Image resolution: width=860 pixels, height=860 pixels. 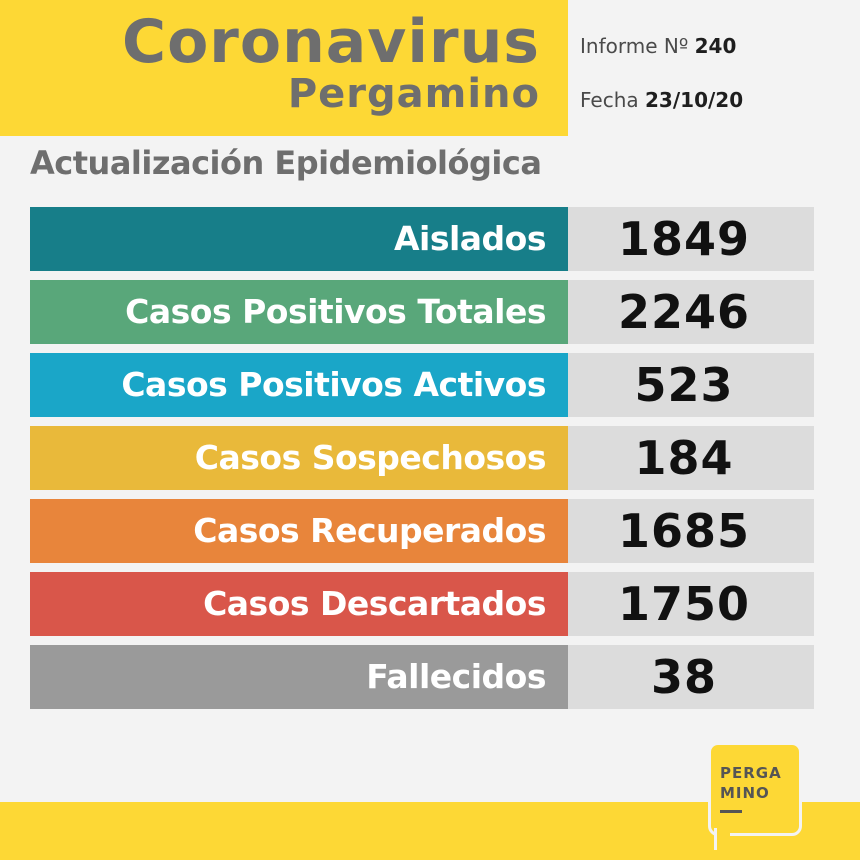 I want to click on fecha-info: Fecha 23/10/20, so click(x=661, y=100).